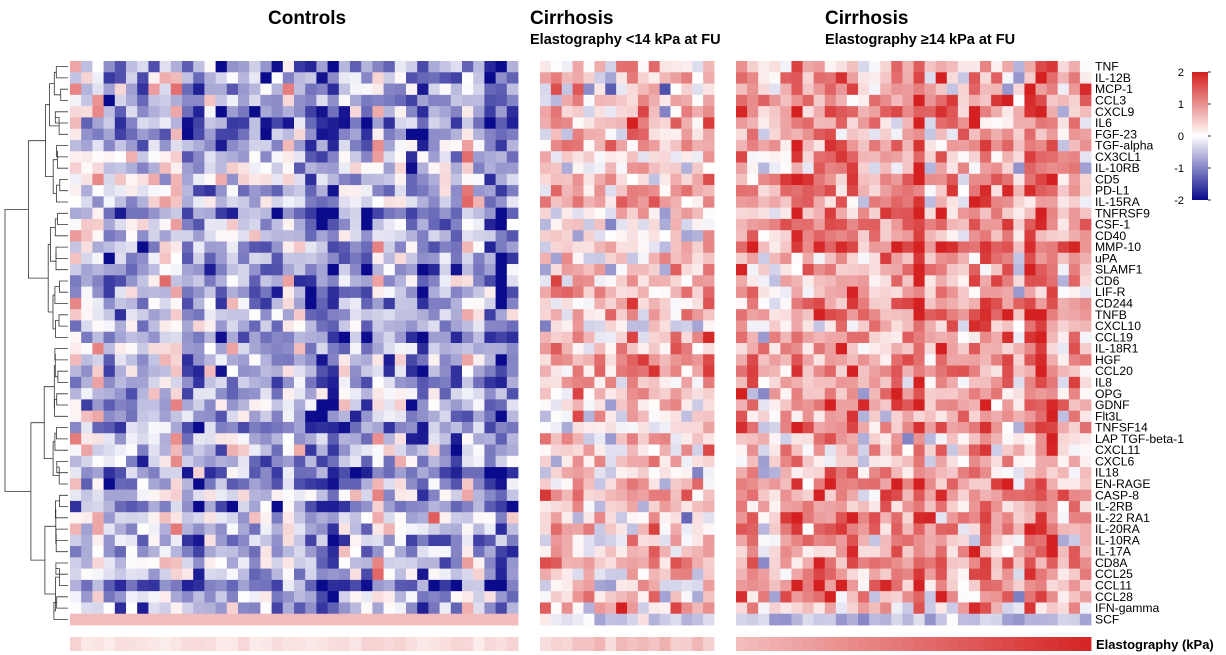 The image size is (1226, 655). Describe the element at coordinates (61, 126) in the screenshot. I see `dendrogram-branch` at that location.